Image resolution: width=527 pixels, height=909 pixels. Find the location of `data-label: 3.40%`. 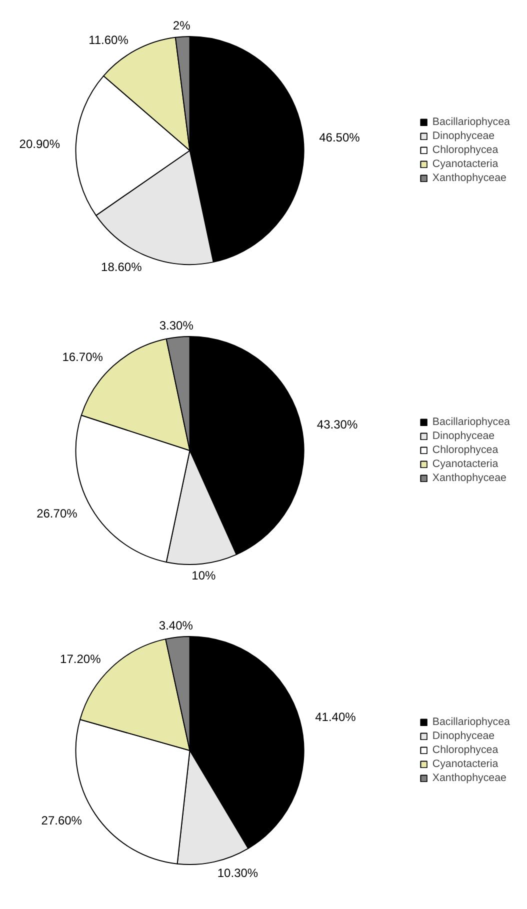

data-label: 3.40% is located at coordinates (176, 625).